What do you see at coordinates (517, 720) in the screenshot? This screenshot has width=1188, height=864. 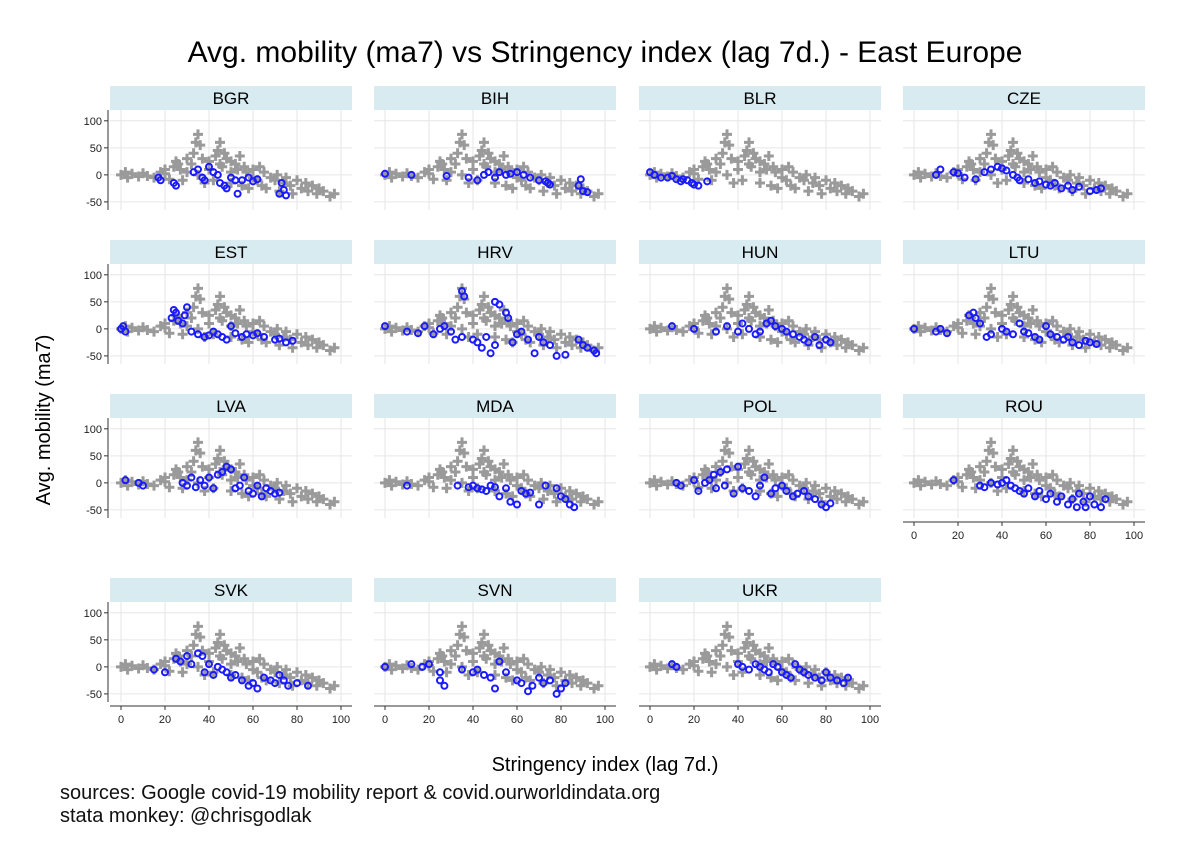 I see `x-tick-label: 60` at bounding box center [517, 720].